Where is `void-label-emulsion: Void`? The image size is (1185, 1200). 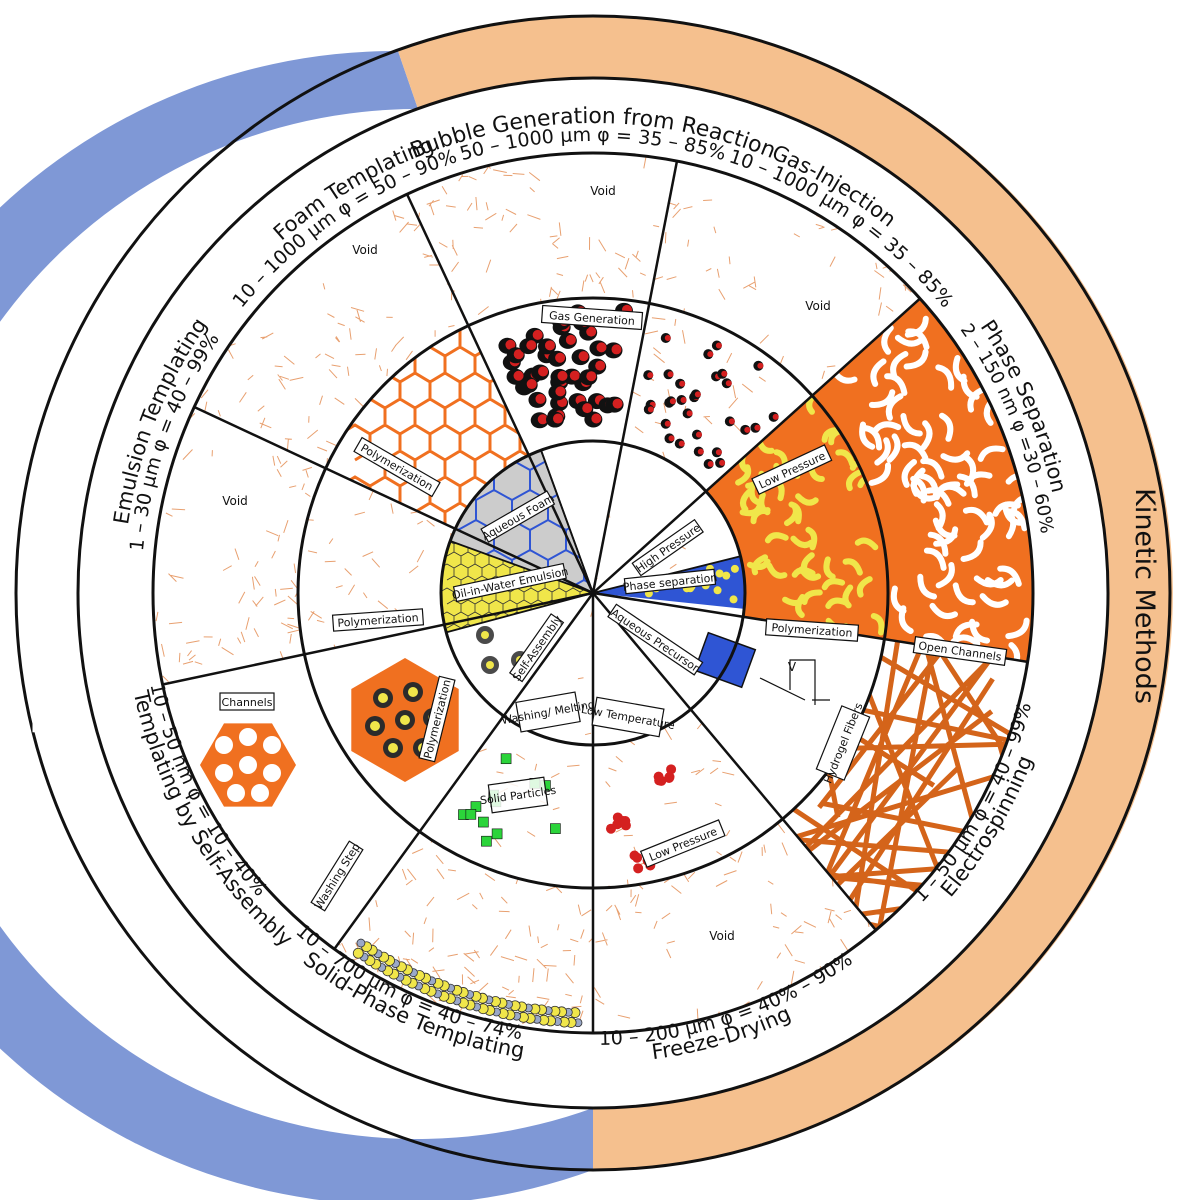 void-label-emulsion: Void is located at coordinates (235, 501).